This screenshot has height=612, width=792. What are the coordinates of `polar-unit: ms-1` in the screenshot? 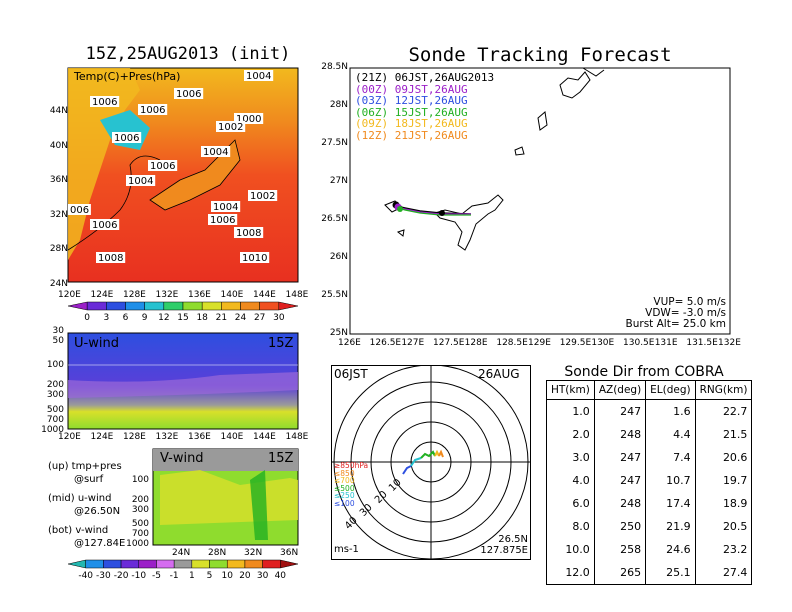 It's located at (346, 549).